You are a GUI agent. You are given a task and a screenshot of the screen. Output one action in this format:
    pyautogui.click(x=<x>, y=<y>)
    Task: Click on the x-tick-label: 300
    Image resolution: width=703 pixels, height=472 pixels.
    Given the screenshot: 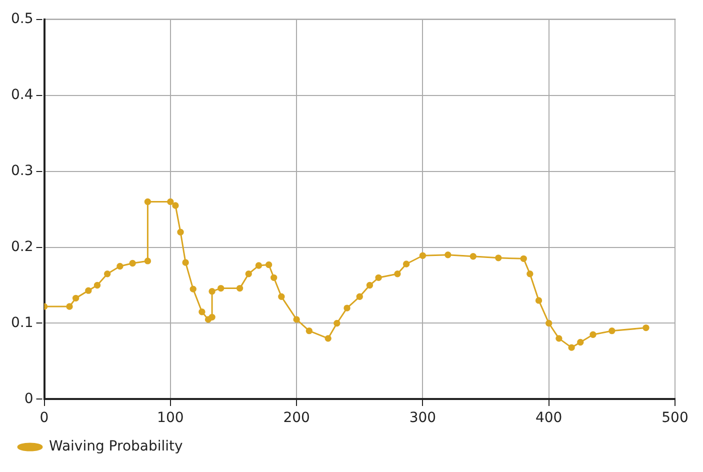 What is the action you would take?
    pyautogui.click(x=422, y=418)
    